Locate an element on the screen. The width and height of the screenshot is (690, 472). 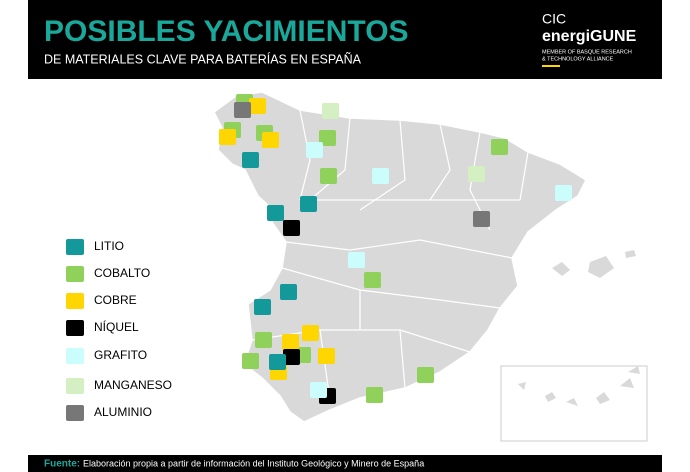
logo-tagline: & TECHNOLOGY ALLIANCE is located at coordinates (578, 59).